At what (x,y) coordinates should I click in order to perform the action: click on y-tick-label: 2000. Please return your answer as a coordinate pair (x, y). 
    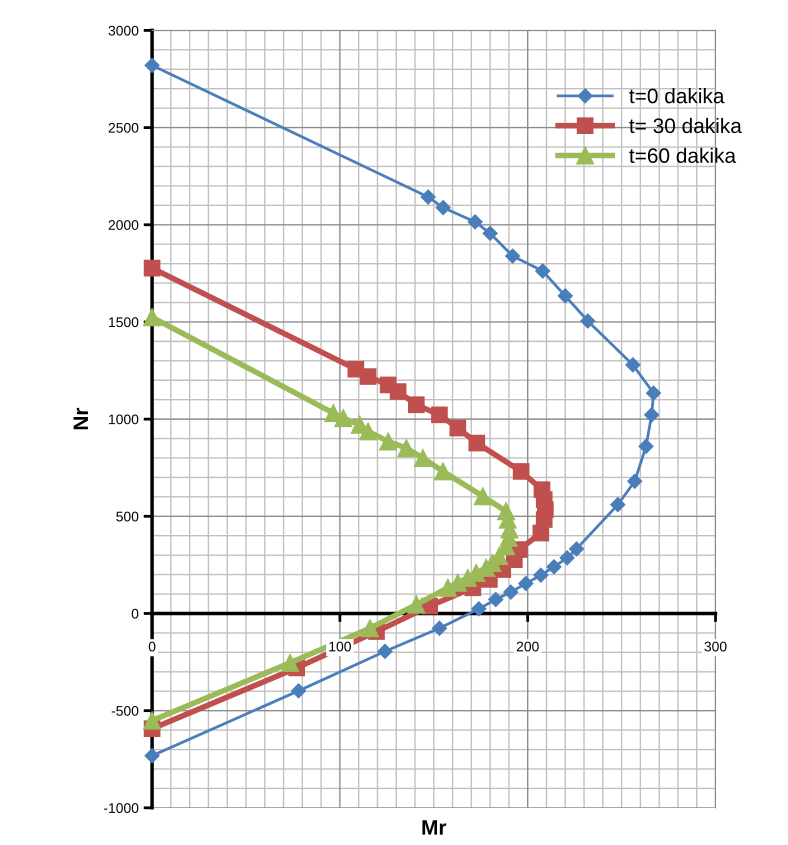
    Looking at the image, I should click on (123, 225).